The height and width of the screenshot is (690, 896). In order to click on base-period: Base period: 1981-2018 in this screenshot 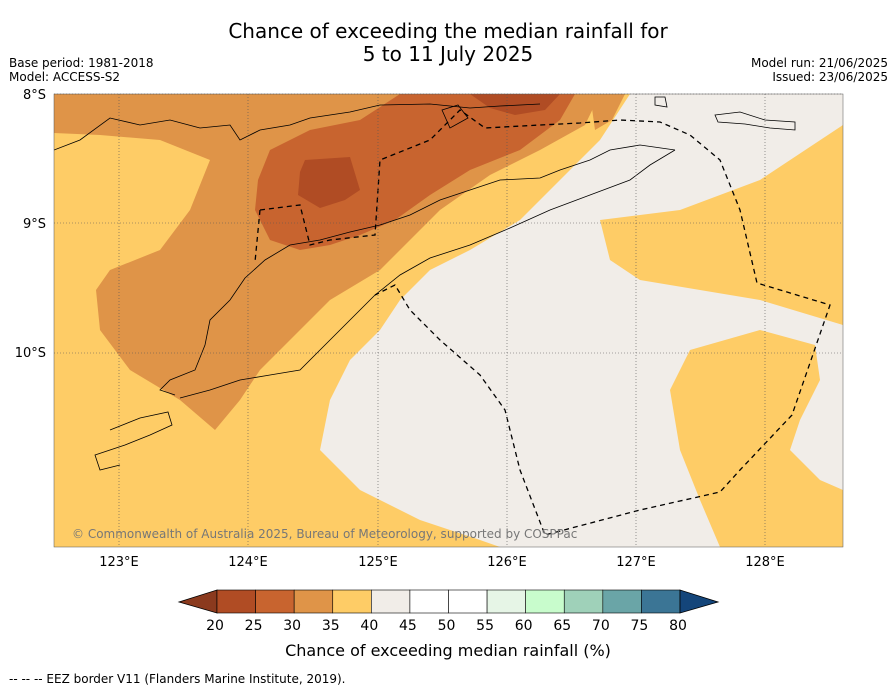, I will do `click(81, 63)`.